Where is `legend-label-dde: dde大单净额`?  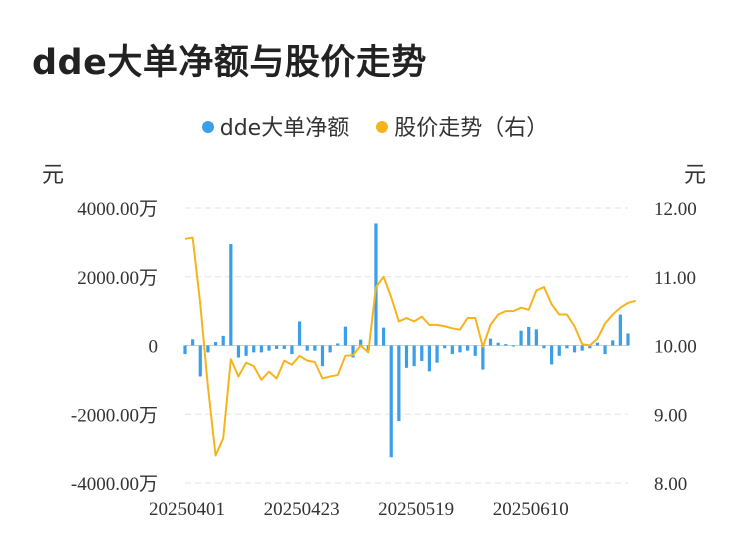
legend-label-dde: dde大单净额 is located at coordinates (284, 128).